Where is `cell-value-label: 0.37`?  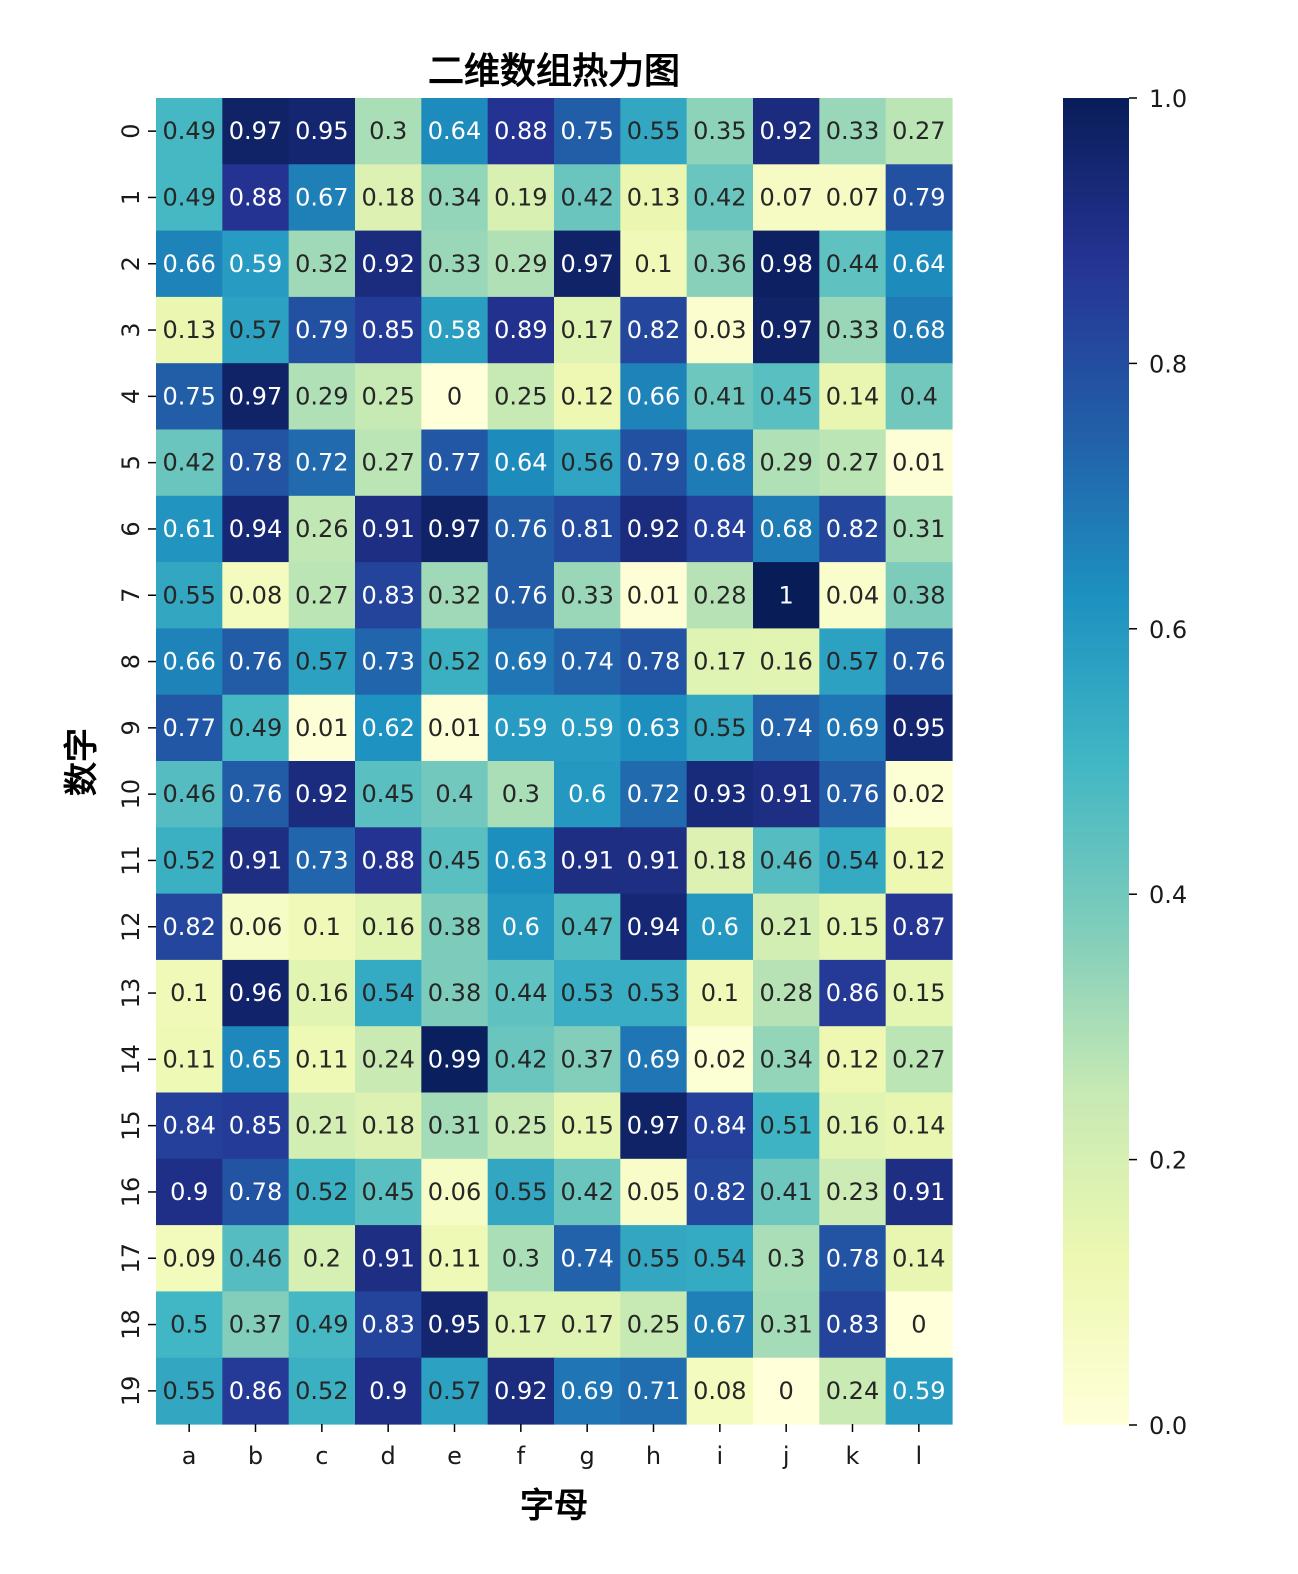 cell-value-label: 0.37 is located at coordinates (586, 1059).